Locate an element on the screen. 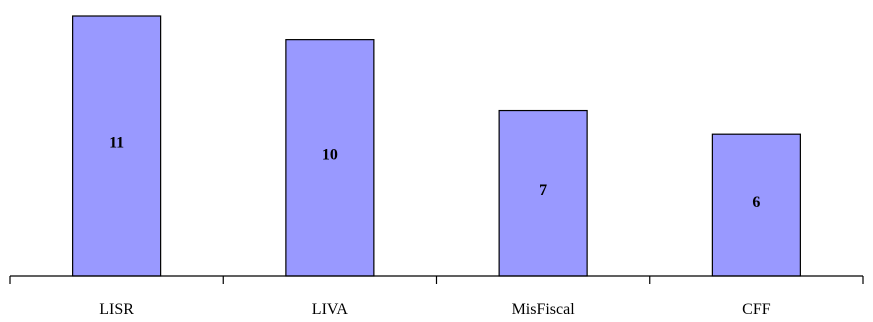 The image size is (873, 322). bar-liva is located at coordinates (330, 158).